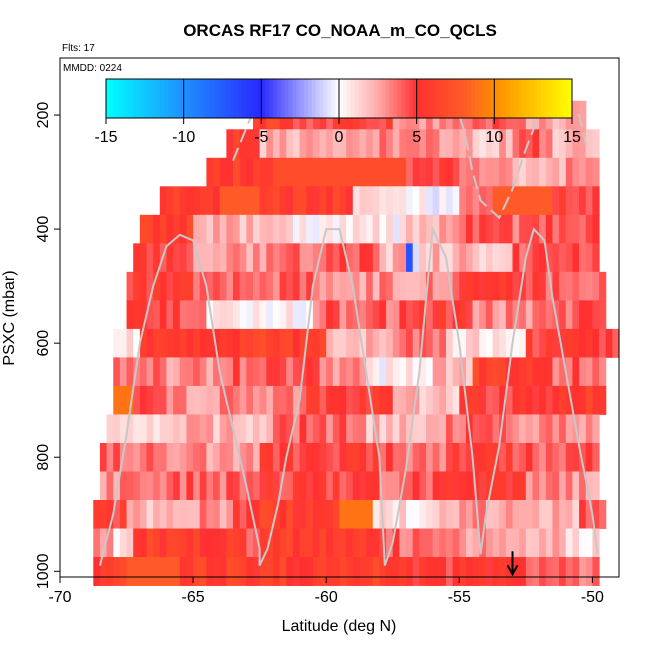 This screenshot has height=650, width=650. Describe the element at coordinates (339, 137) in the screenshot. I see `colorbar-tick-label: 0` at that location.